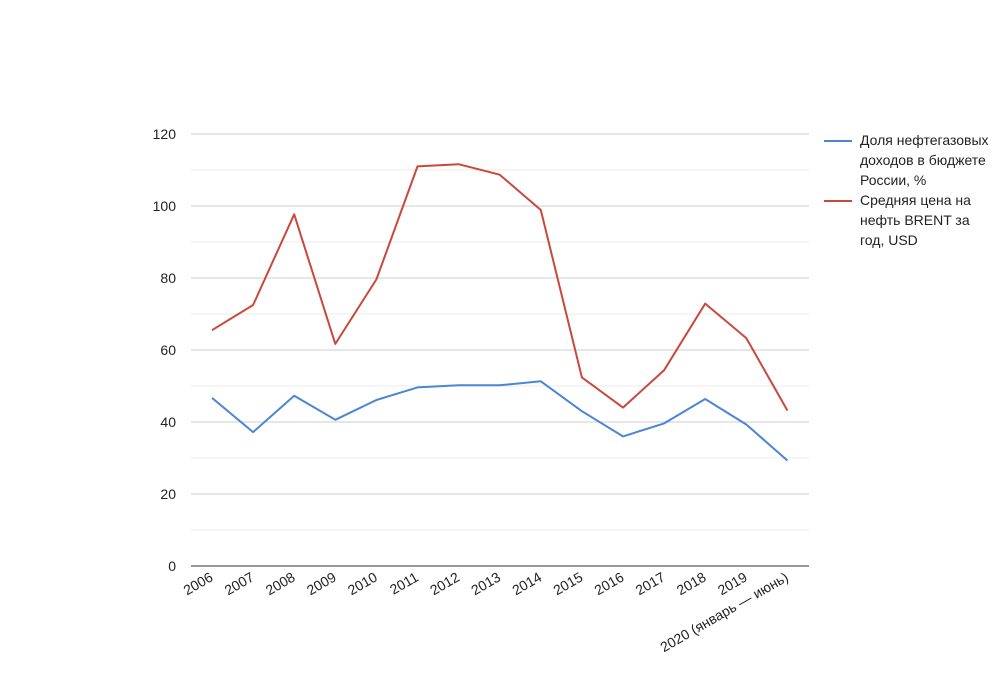  I want to click on y-tick-label: 0, so click(172, 566).